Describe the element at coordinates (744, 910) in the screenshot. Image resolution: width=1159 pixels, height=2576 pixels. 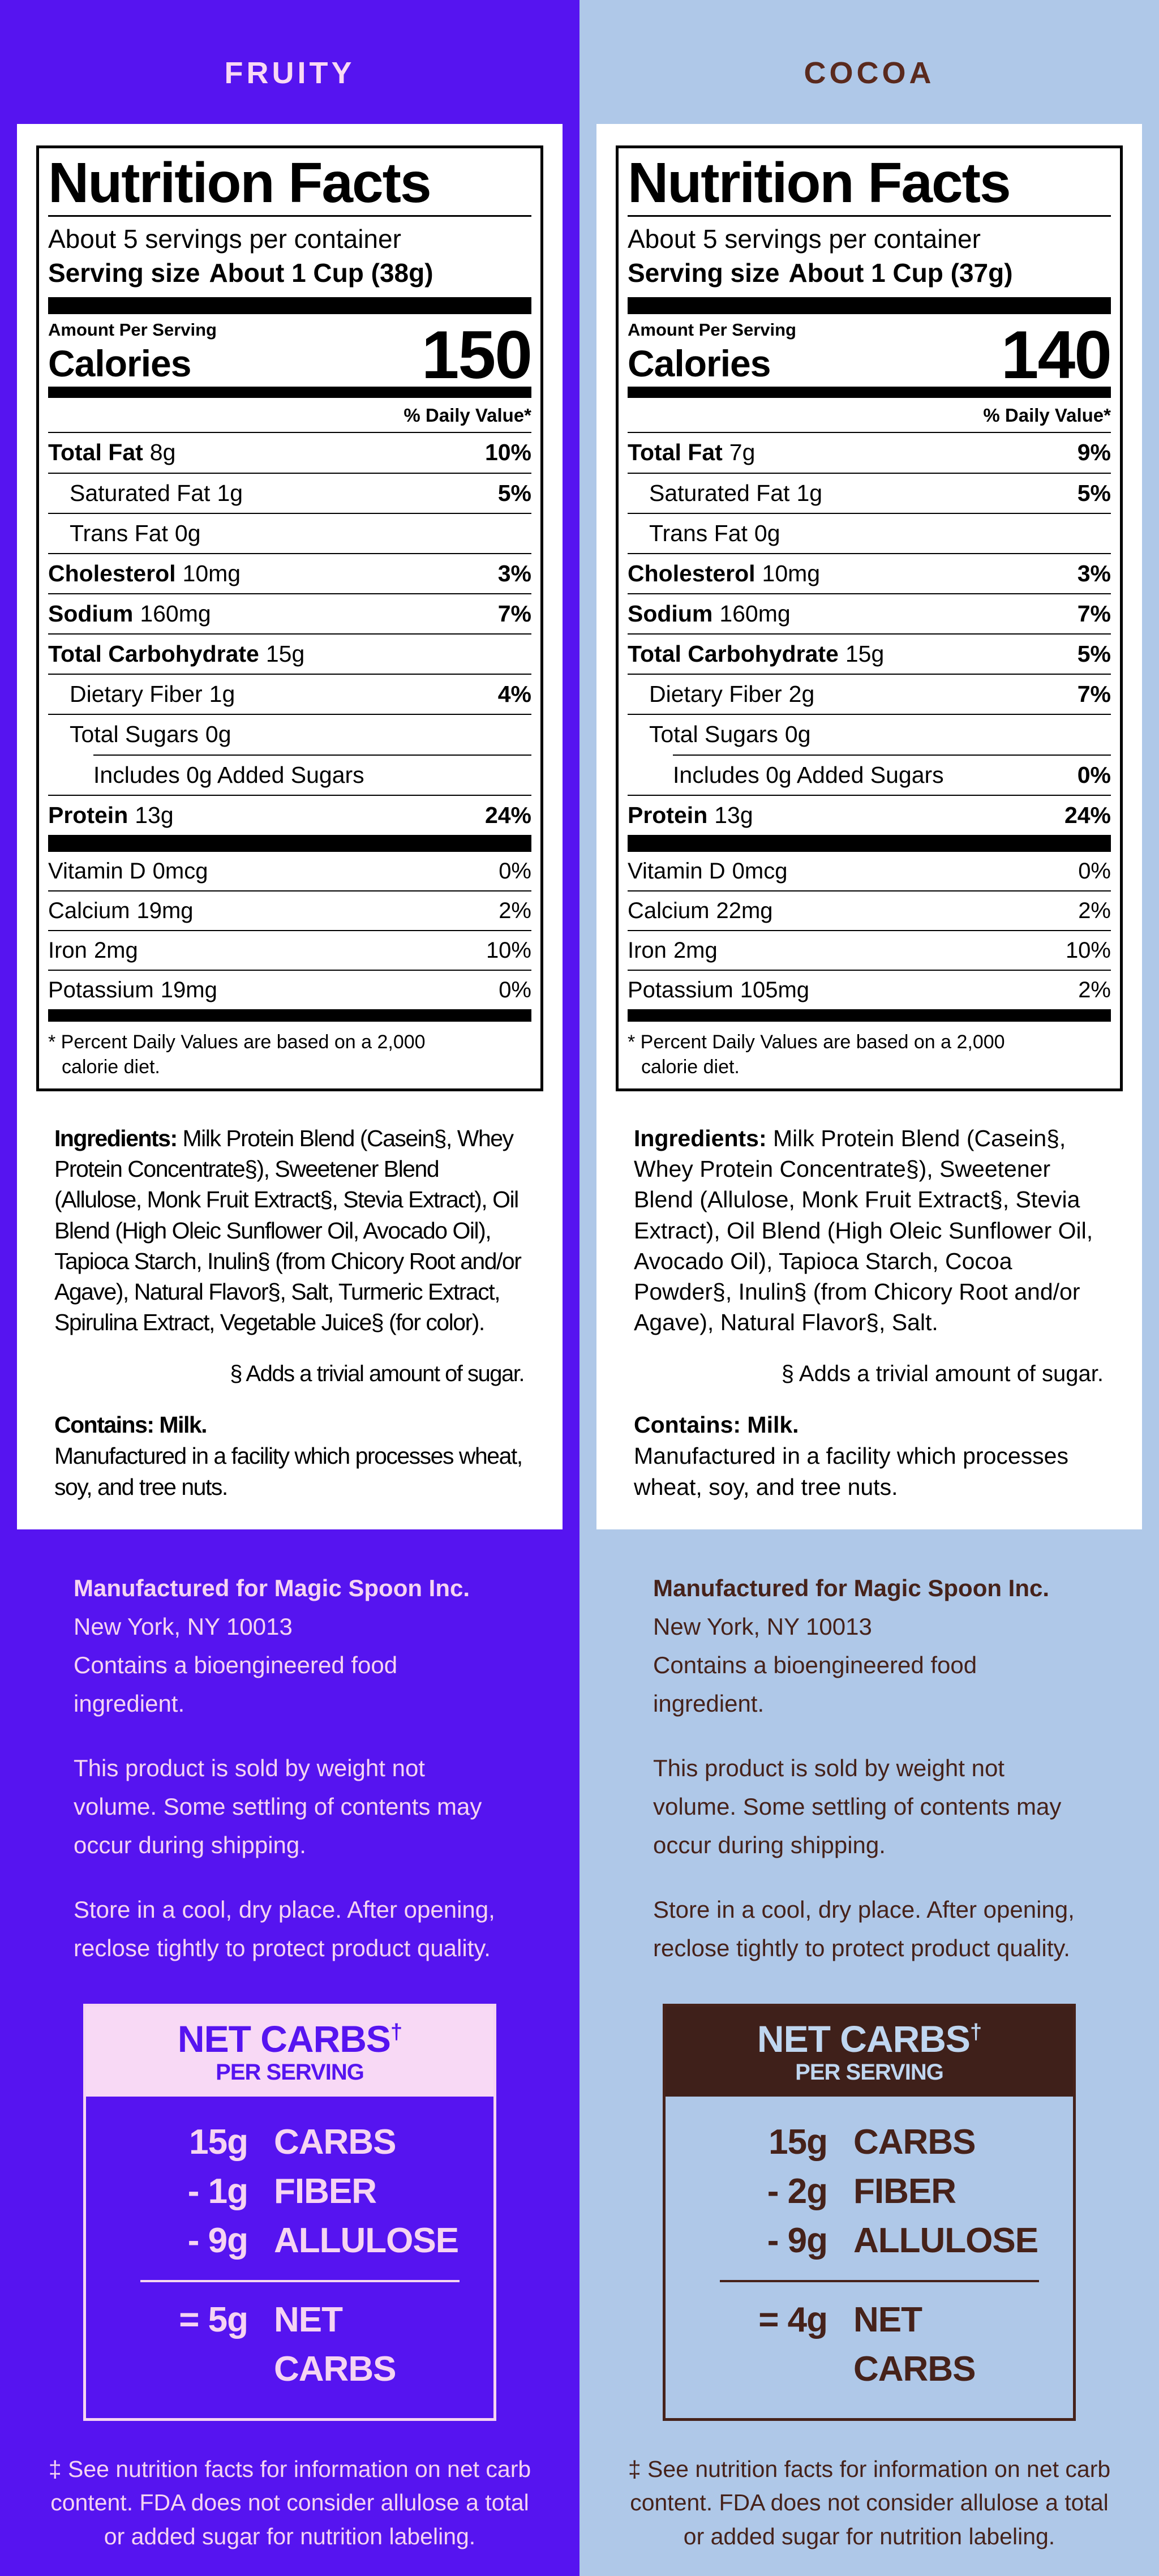
I see `nutrient-qty: 22mg` at that location.